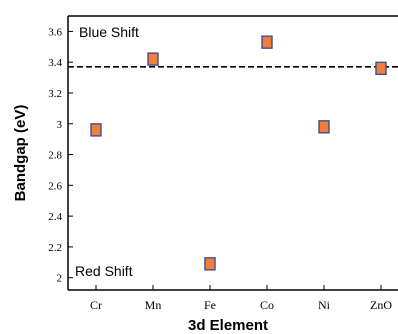 The image size is (398, 334). I want to click on y-tick-label: 3.4, so click(55, 63).